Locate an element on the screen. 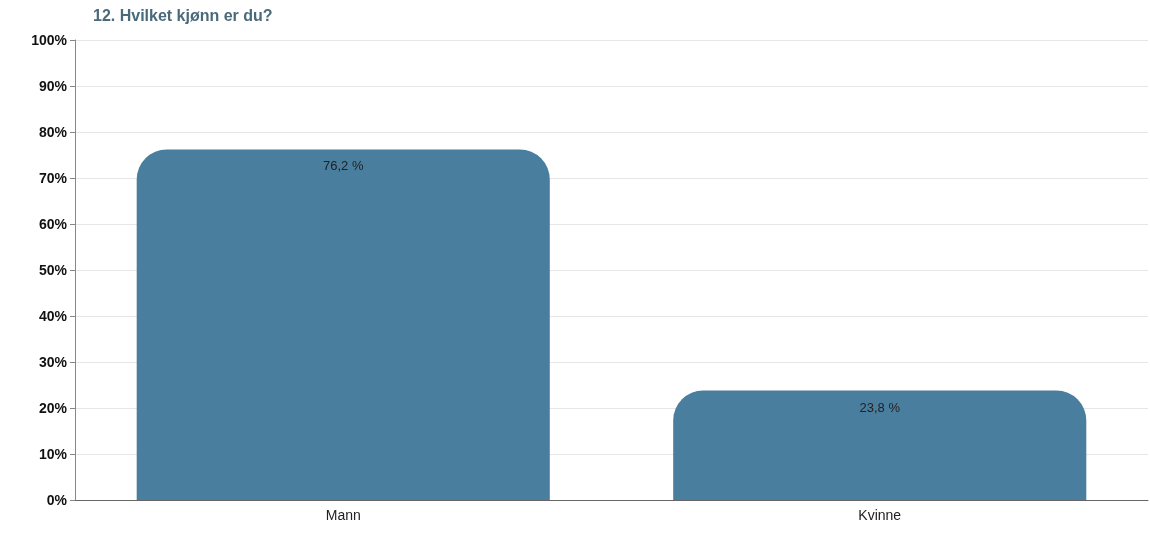  y-tick-label: 90% is located at coordinates (53, 86).